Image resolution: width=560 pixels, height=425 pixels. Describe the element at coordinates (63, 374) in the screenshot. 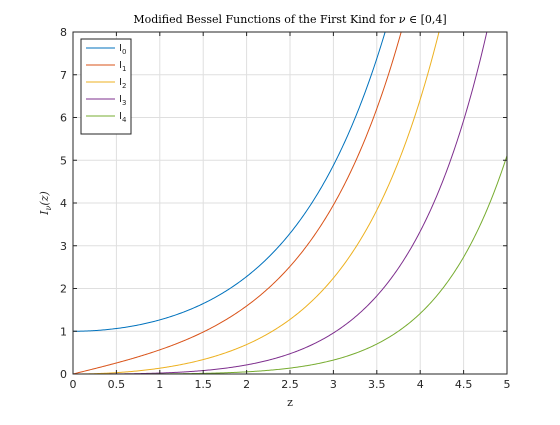

I see `y-tick-label: 0` at that location.